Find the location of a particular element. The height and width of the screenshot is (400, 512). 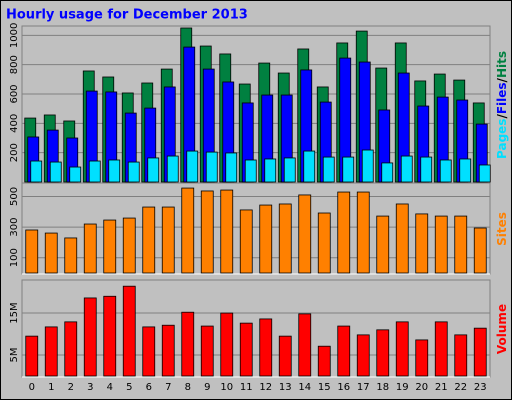

x-tick-label: 6 is located at coordinates (149, 387).